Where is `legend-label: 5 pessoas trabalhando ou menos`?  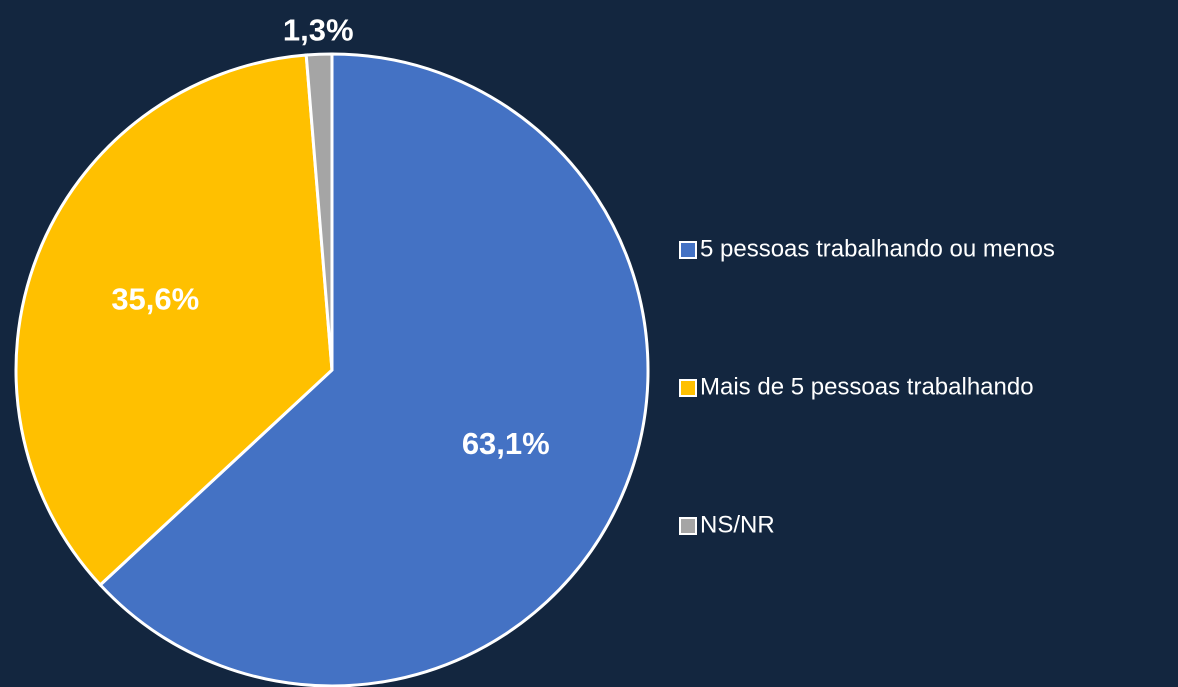
legend-label: 5 pessoas trabalhando ou menos is located at coordinates (877, 248).